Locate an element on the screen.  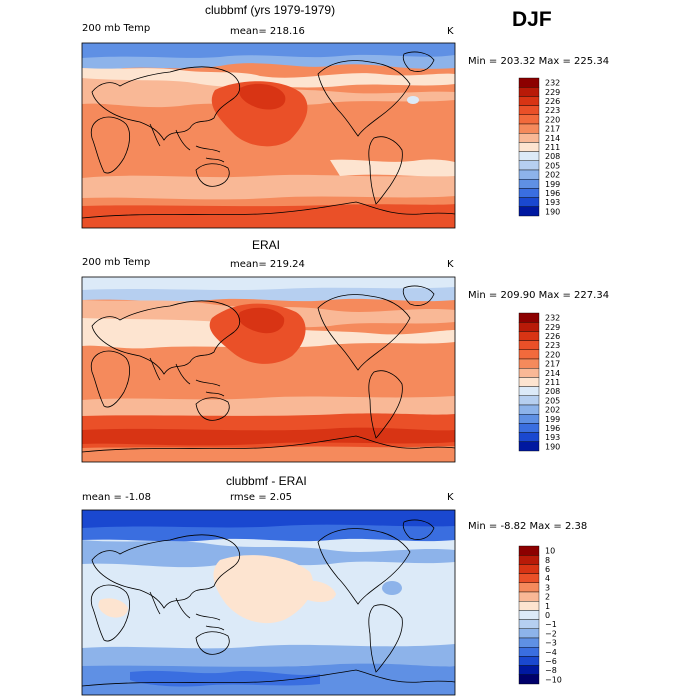
panel3-left-label: mean = -1.08 is located at coordinates (116, 497).